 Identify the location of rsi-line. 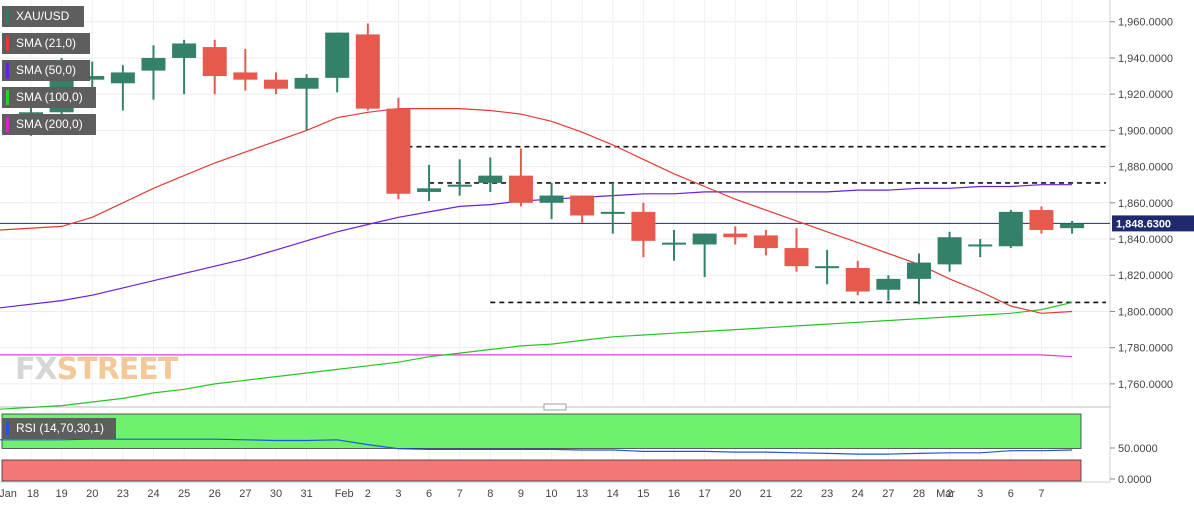
(536, 446).